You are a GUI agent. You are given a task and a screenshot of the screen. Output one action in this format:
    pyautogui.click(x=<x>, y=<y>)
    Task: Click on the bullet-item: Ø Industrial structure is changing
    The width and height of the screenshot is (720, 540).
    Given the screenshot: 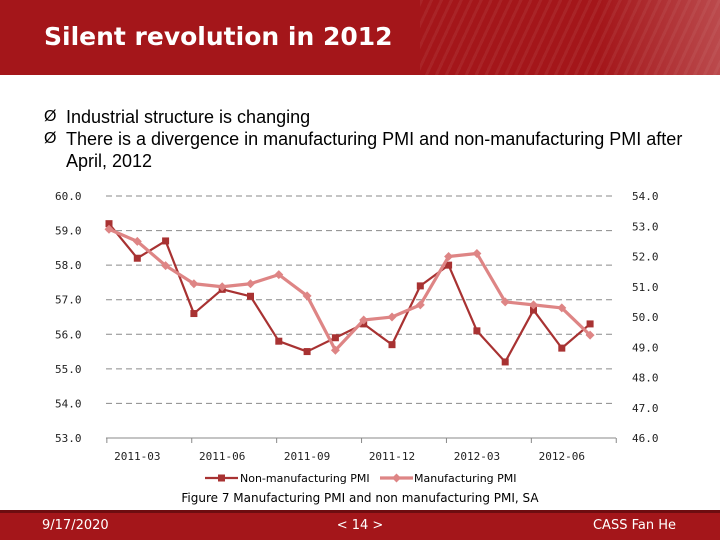 What is the action you would take?
    pyautogui.click(x=374, y=117)
    